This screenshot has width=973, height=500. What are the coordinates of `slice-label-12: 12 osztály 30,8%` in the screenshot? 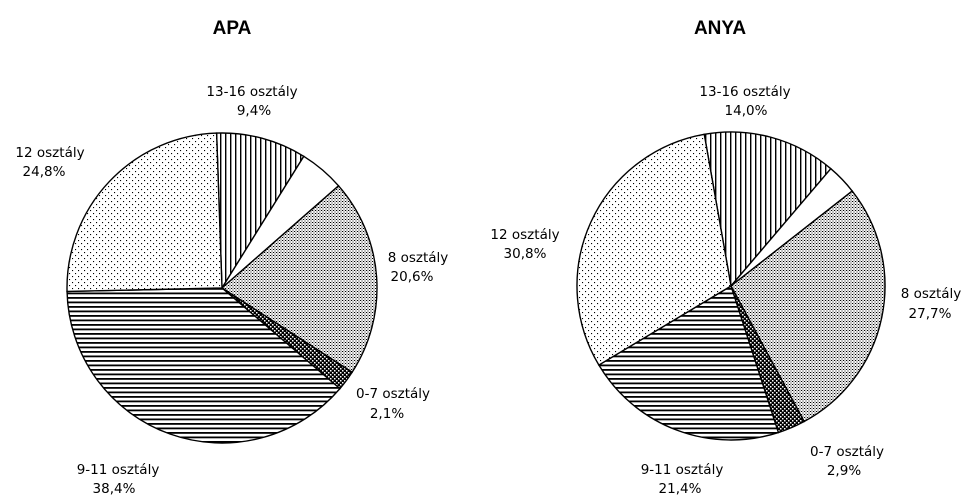 It's located at (524, 244).